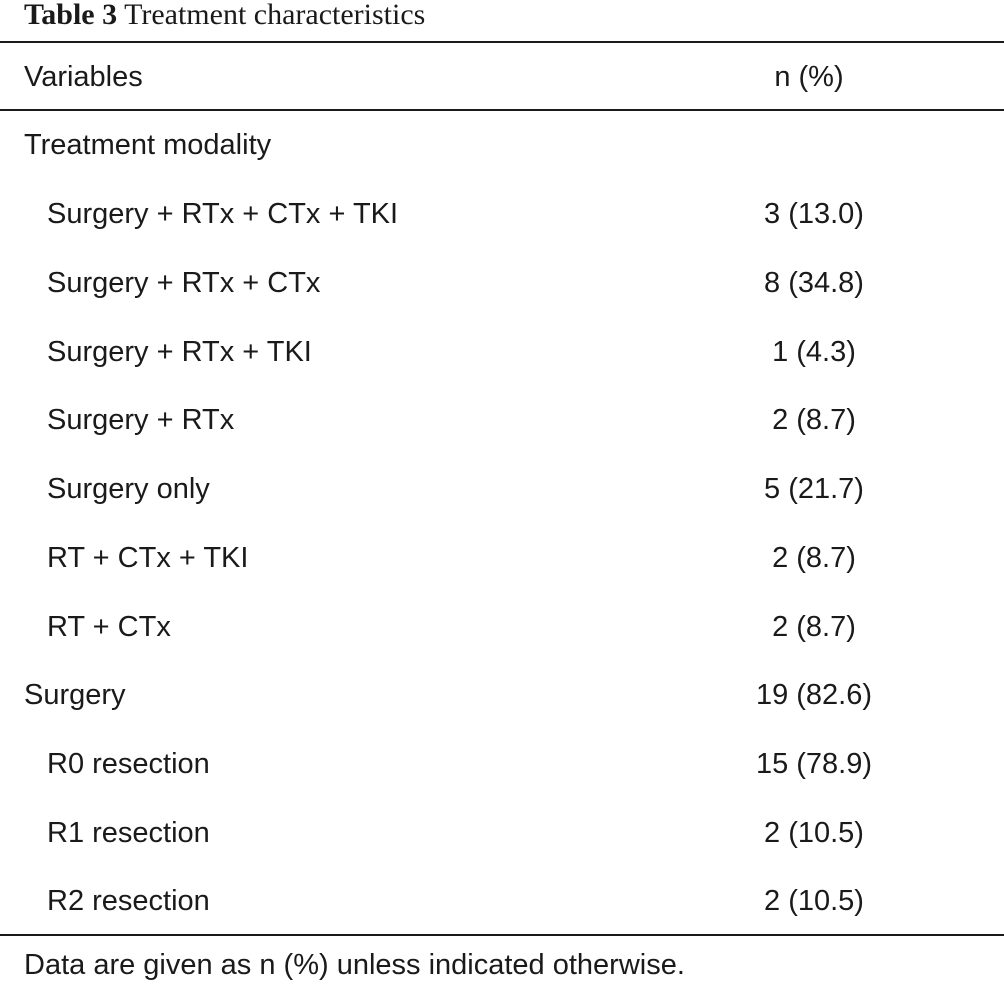 Image resolution: width=1004 pixels, height=996 pixels. Describe the element at coordinates (75, 695) in the screenshot. I see `row-label: Surgery` at that location.